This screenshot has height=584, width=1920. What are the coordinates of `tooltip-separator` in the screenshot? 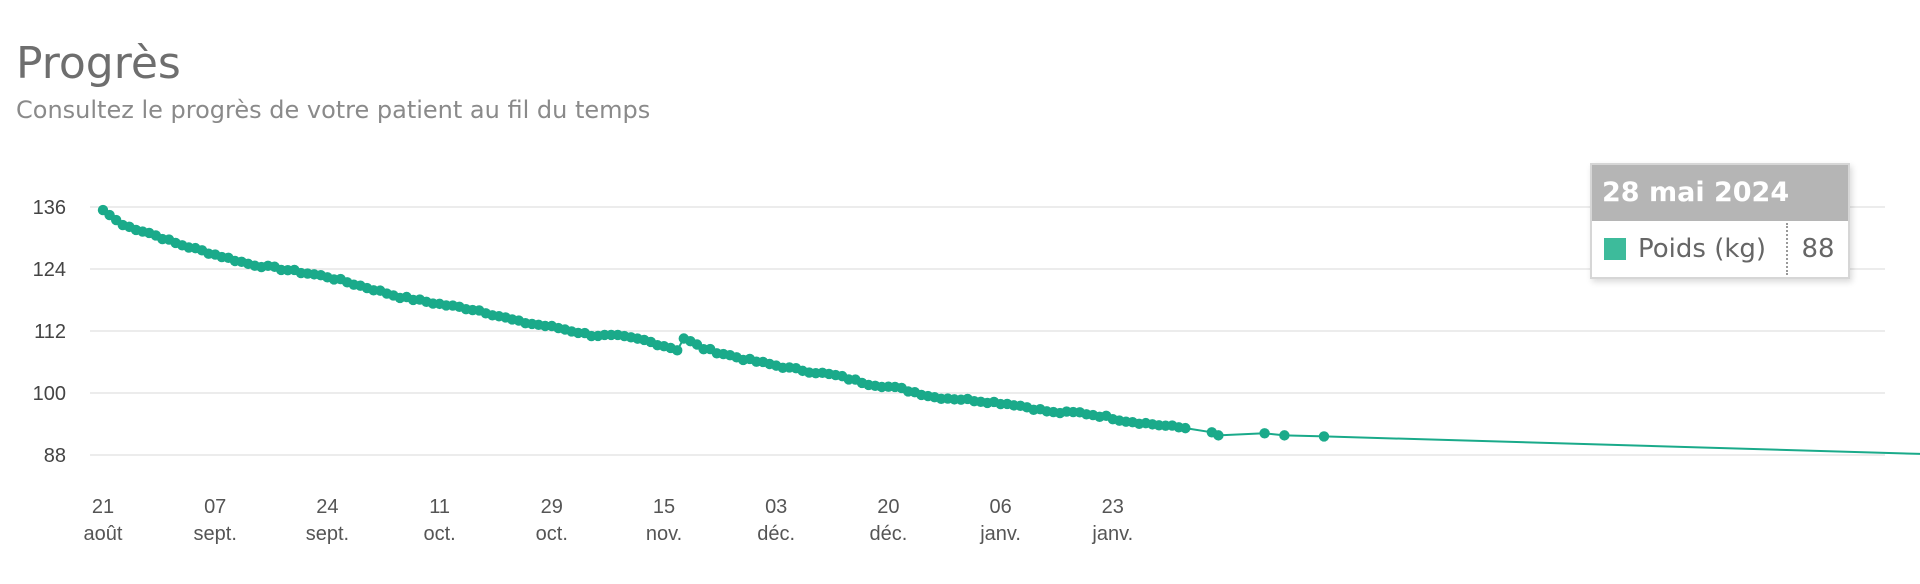 It's located at (1787, 249).